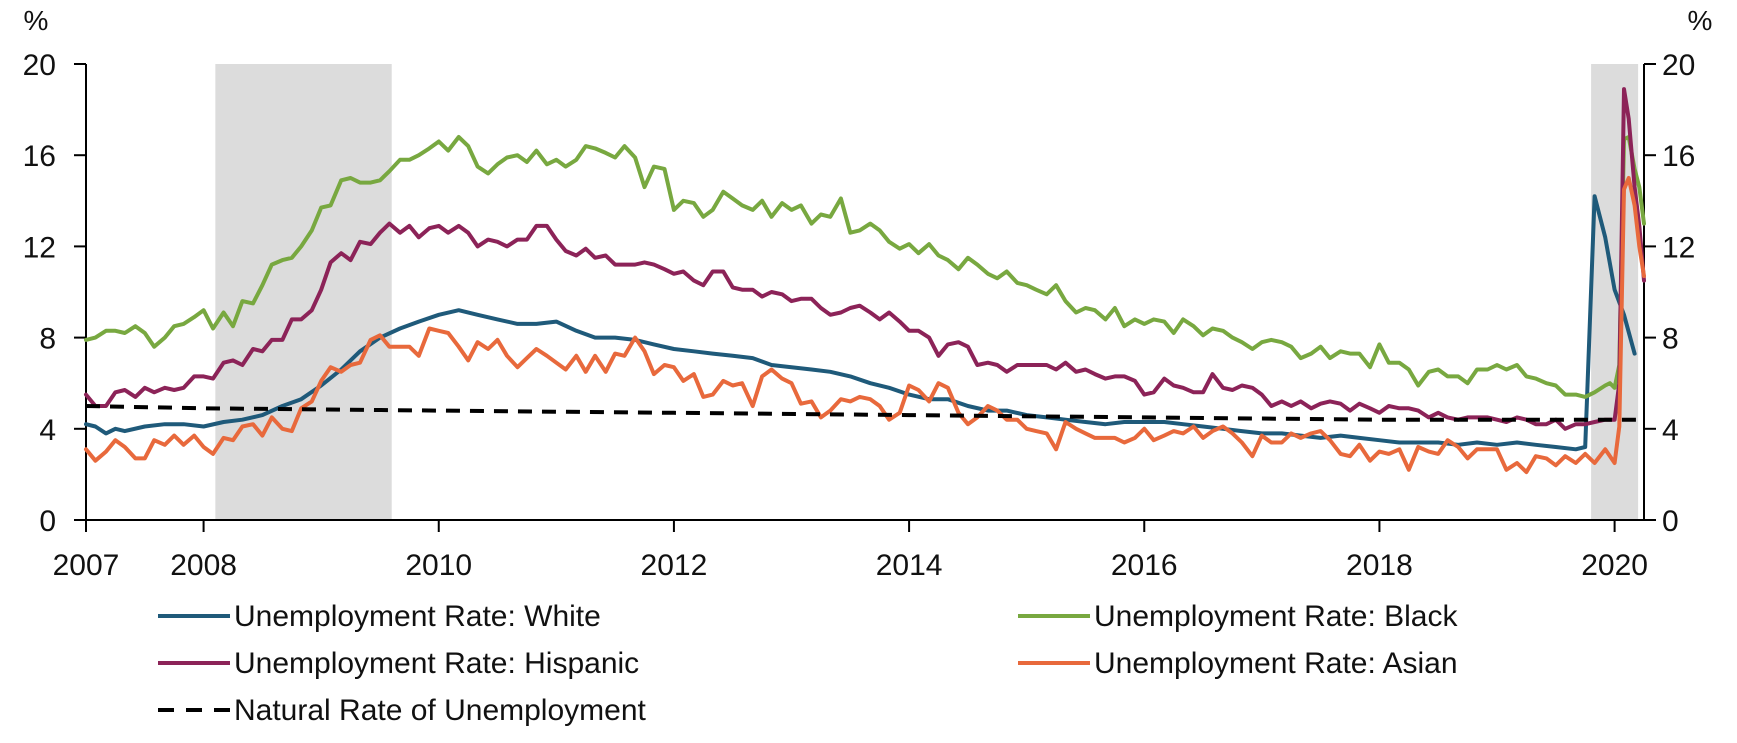  What do you see at coordinates (39, 247) in the screenshot?
I see `left-y-tick-label-3: 12` at bounding box center [39, 247].